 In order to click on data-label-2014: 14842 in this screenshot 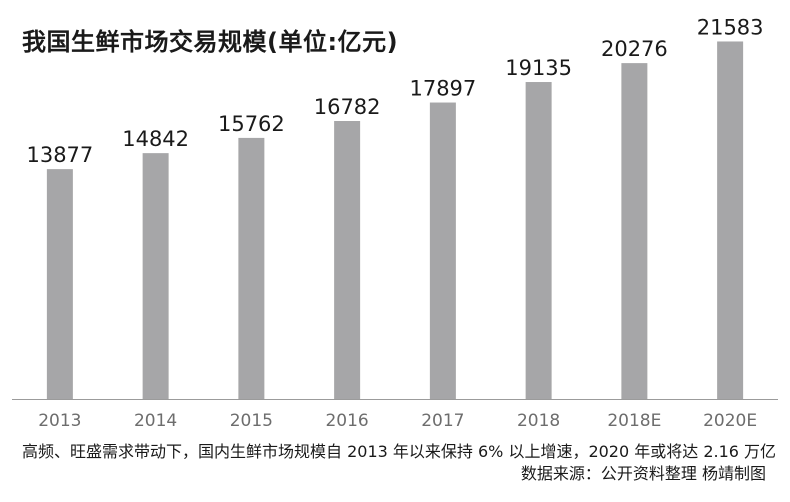, I will do `click(155, 139)`.